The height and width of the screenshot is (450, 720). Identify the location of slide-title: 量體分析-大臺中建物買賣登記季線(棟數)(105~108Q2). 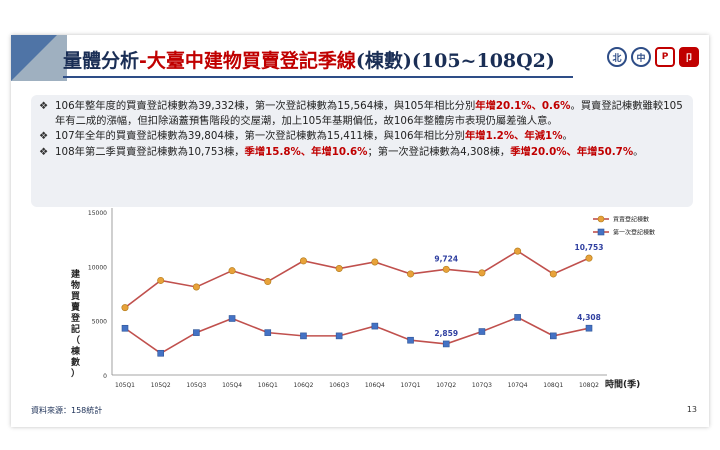
(309, 59).